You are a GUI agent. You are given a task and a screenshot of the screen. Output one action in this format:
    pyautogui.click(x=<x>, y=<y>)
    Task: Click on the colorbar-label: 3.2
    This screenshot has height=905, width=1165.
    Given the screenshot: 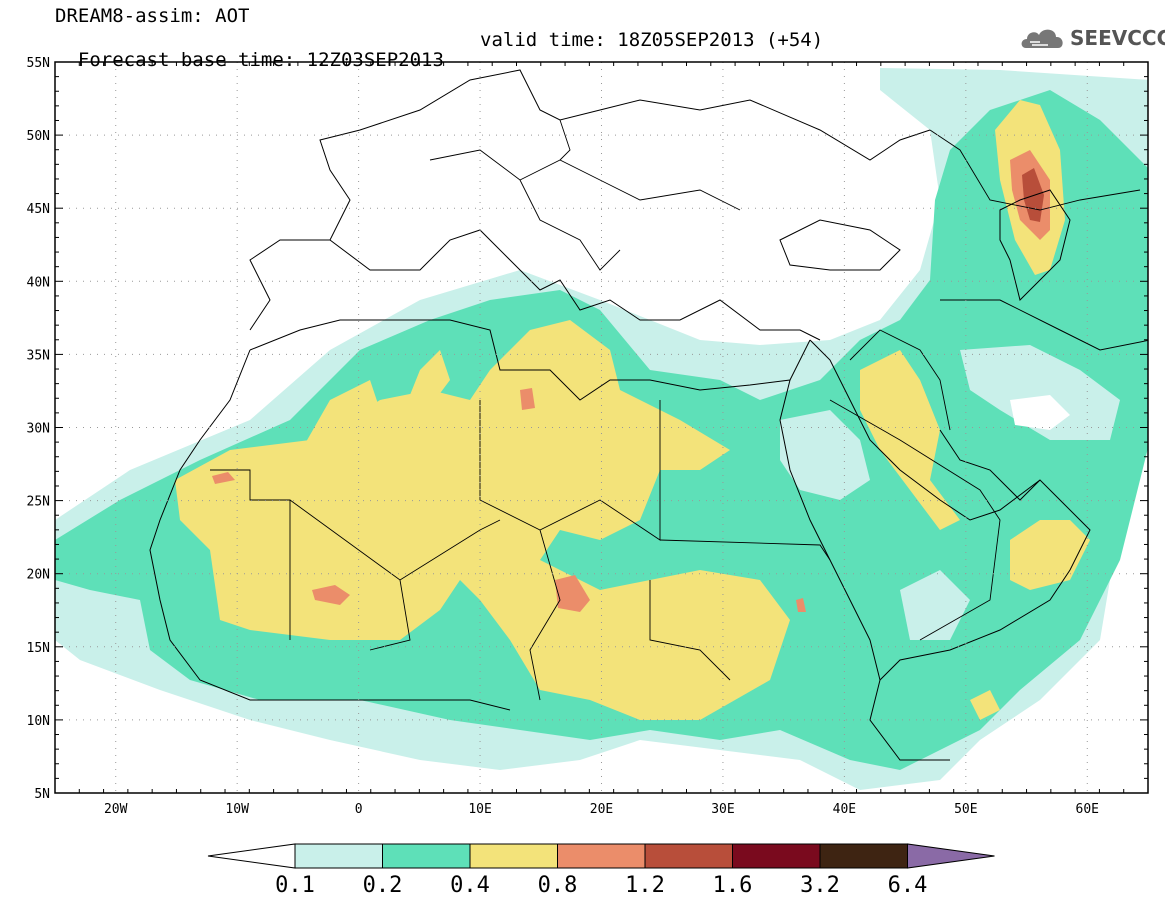 What is the action you would take?
    pyautogui.click(x=820, y=885)
    